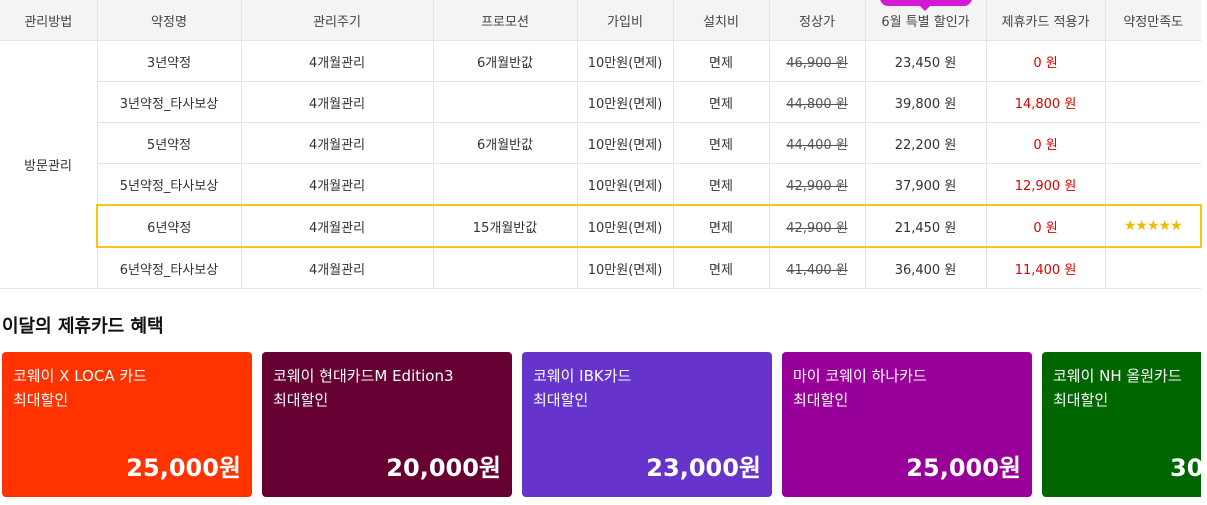 This screenshot has width=1207, height=505. What do you see at coordinates (925, 184) in the screenshot?
I see `special-price-cell: 37,900 원` at bounding box center [925, 184].